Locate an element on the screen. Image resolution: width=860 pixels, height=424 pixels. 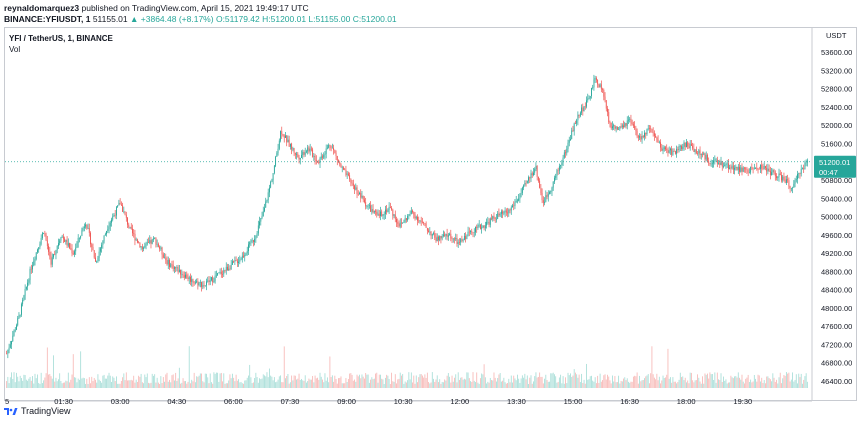
x-tick-label: 12:00 is located at coordinates (459, 401).